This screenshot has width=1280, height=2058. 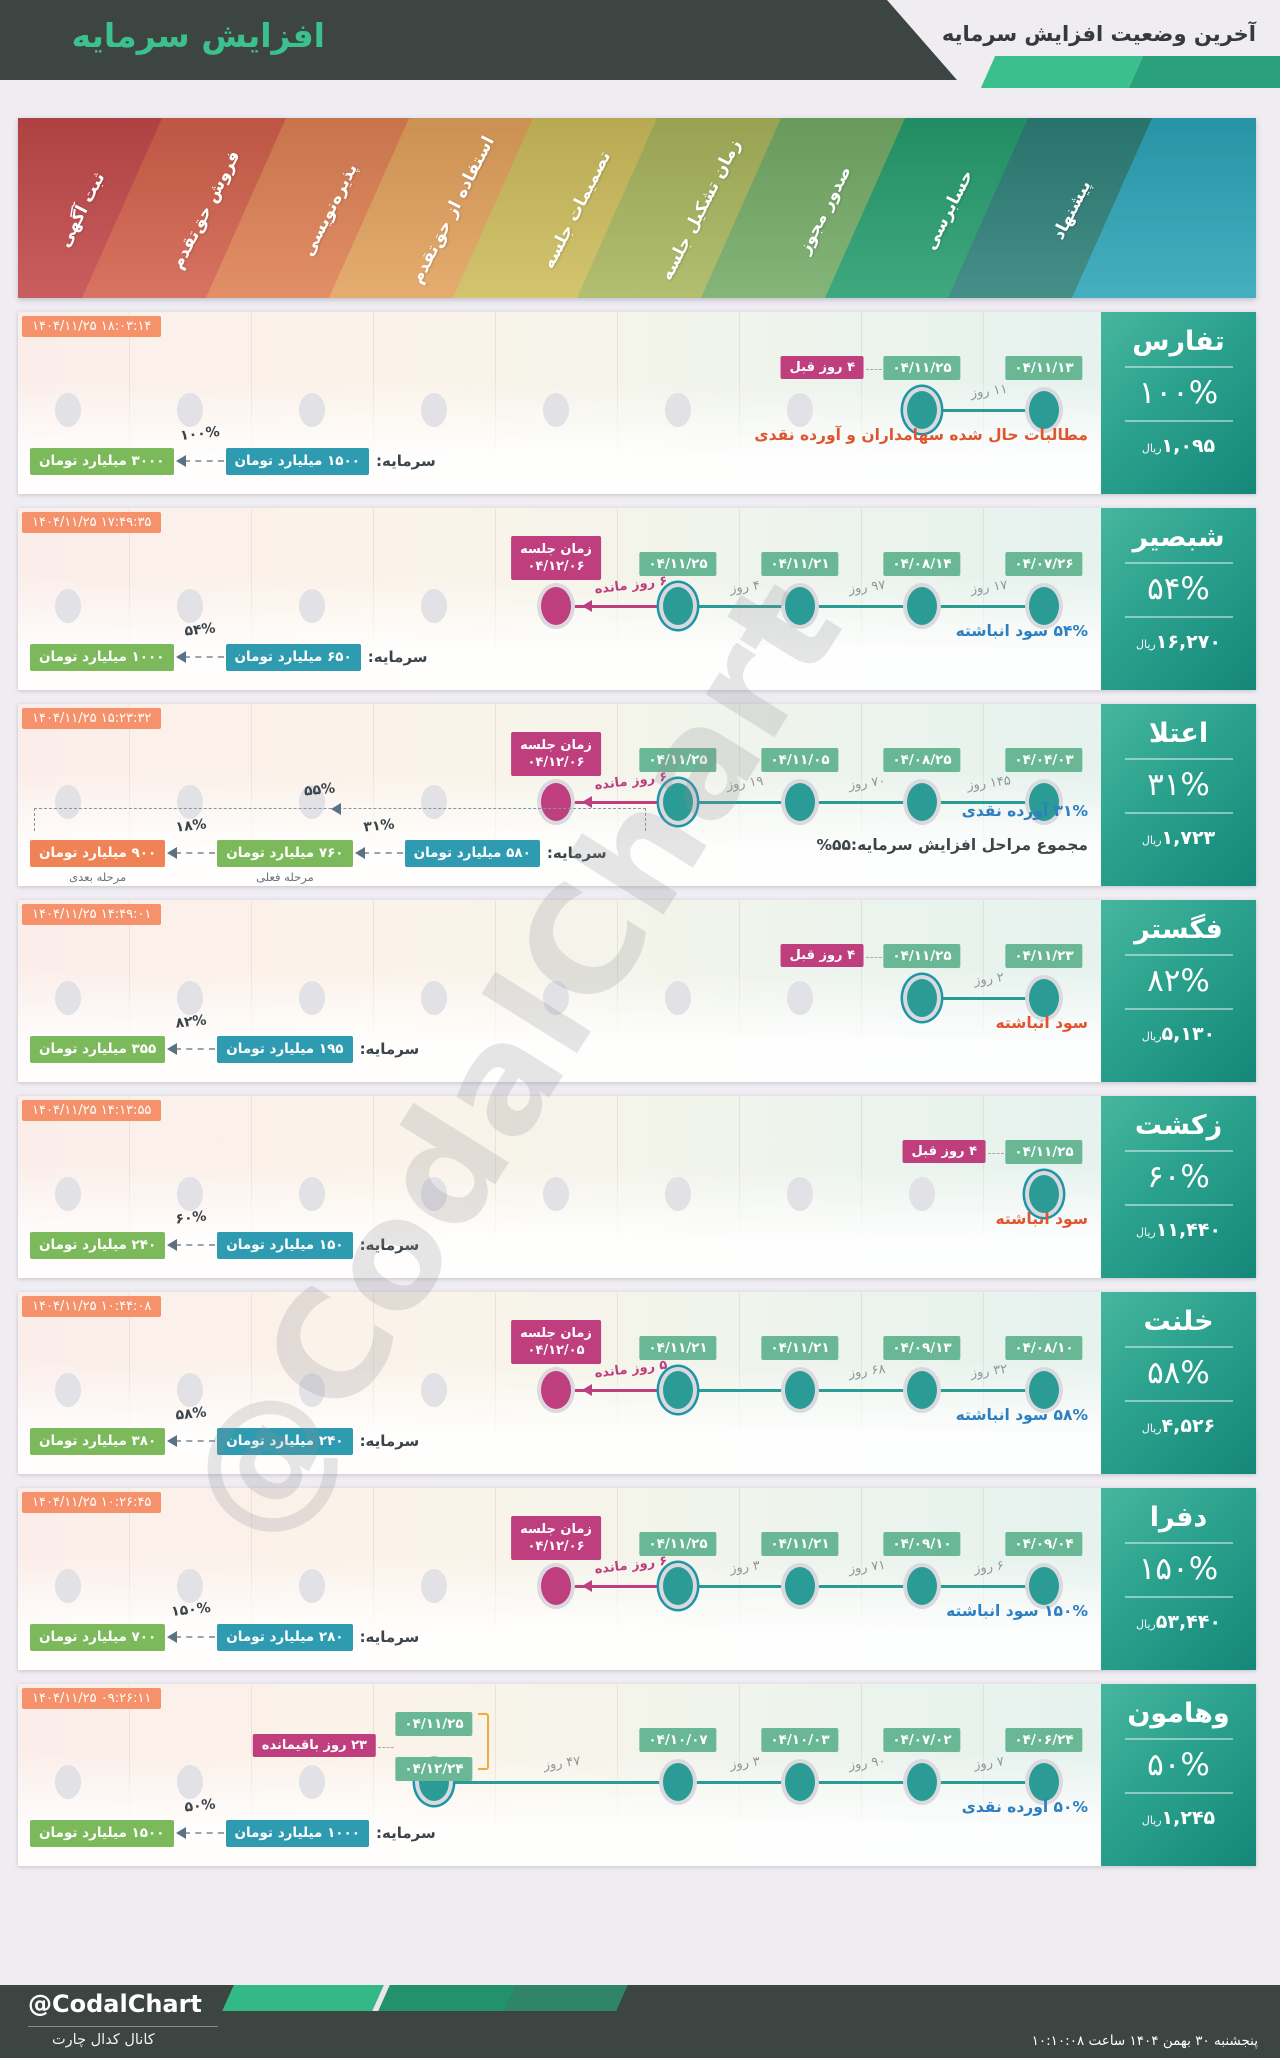 I want to click on days-ago-badge: ۴ روز قبل, so click(x=822, y=955).